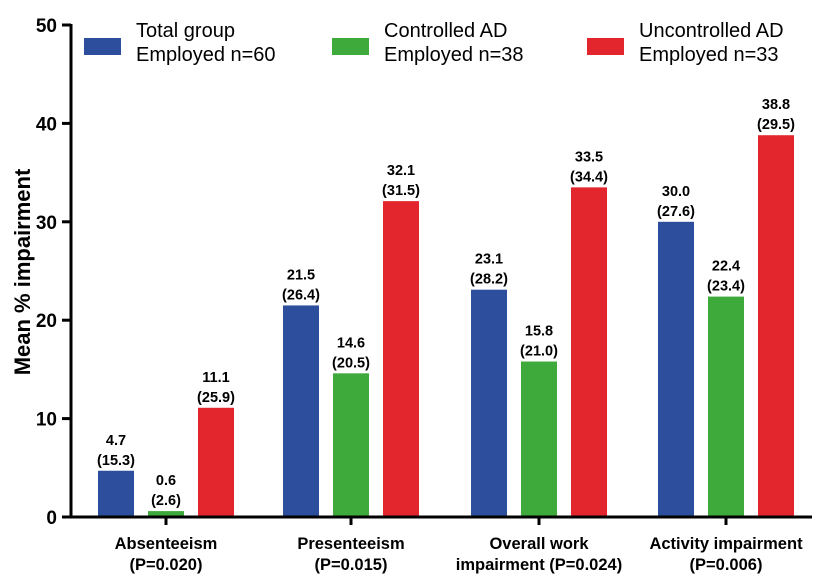 Image resolution: width=823 pixels, height=581 pixels. Describe the element at coordinates (351, 363) in the screenshot. I see `data-label: (20.5)` at that location.